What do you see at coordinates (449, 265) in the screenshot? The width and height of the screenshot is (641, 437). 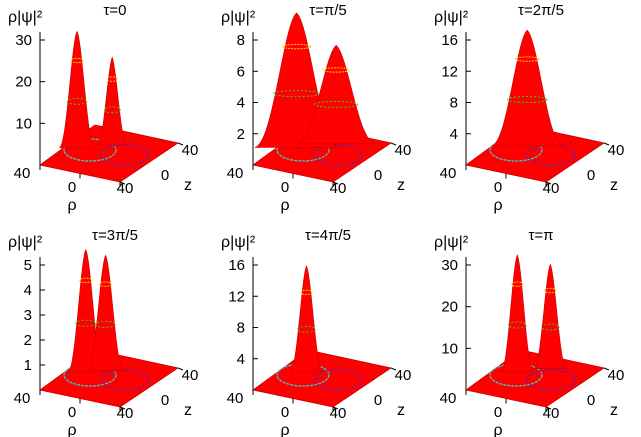 I see `z-tick-label: 30` at bounding box center [449, 265].